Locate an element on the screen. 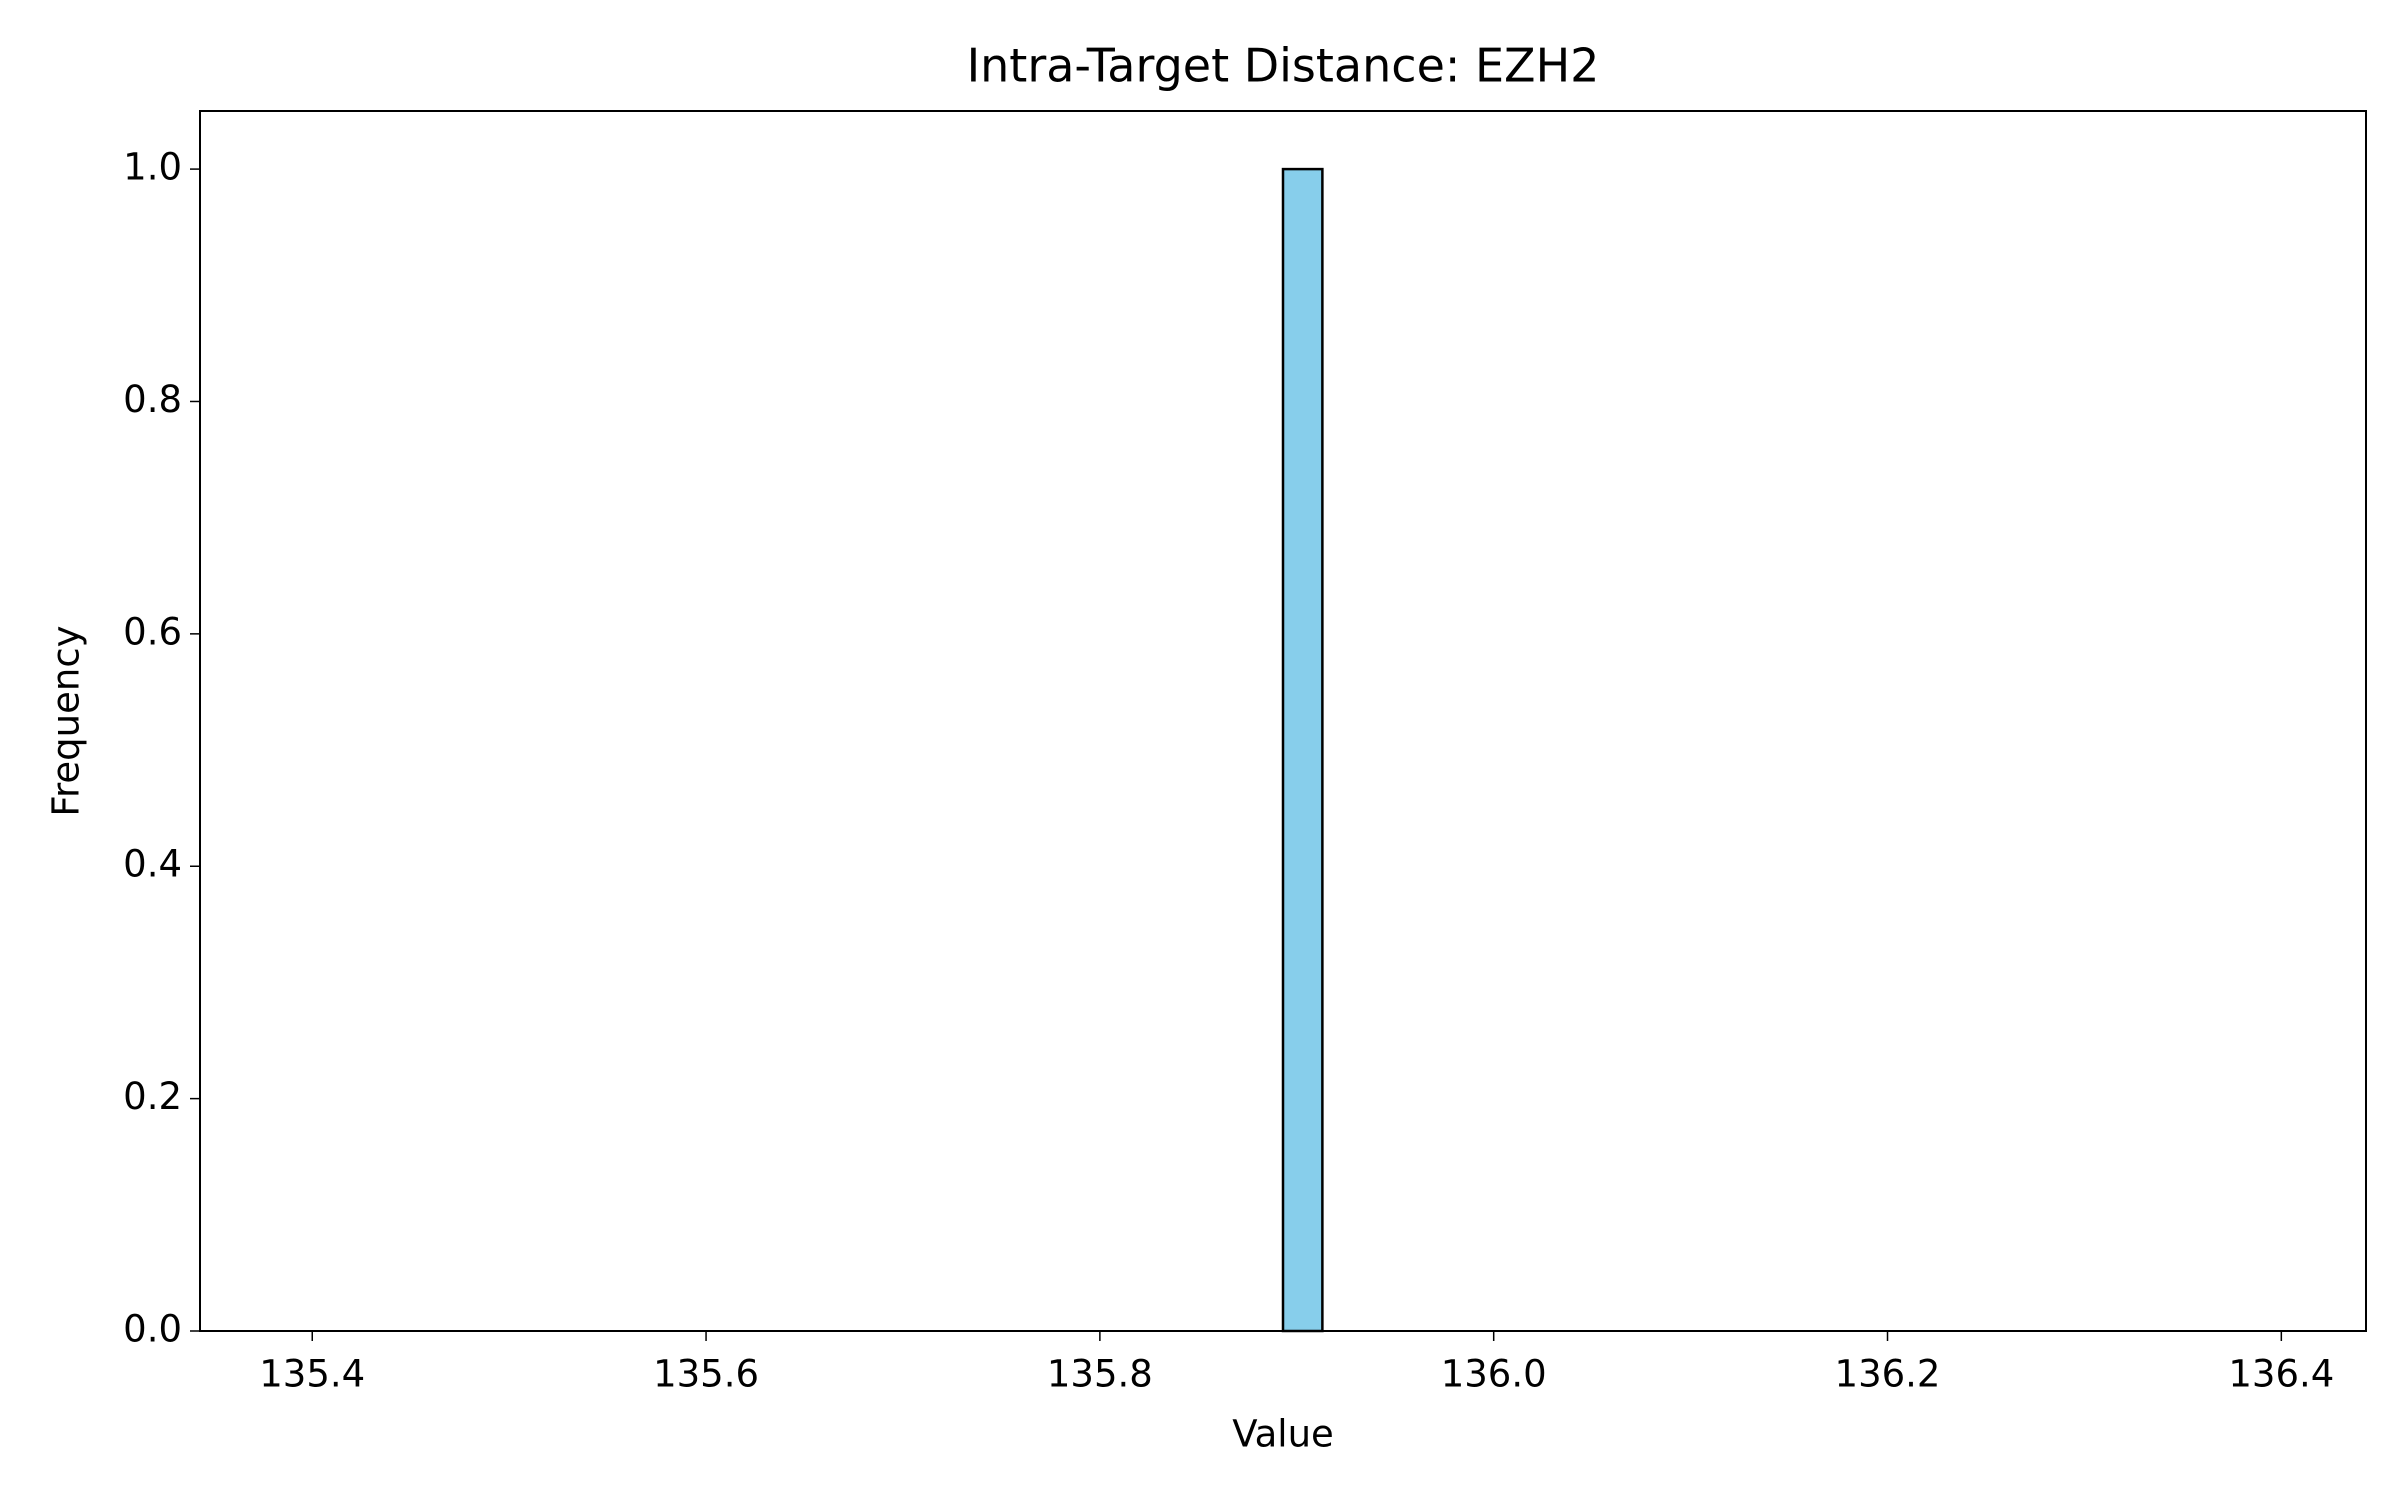 This screenshot has height=1500, width=2400. x-axis-label: Value is located at coordinates (1283, 1434).